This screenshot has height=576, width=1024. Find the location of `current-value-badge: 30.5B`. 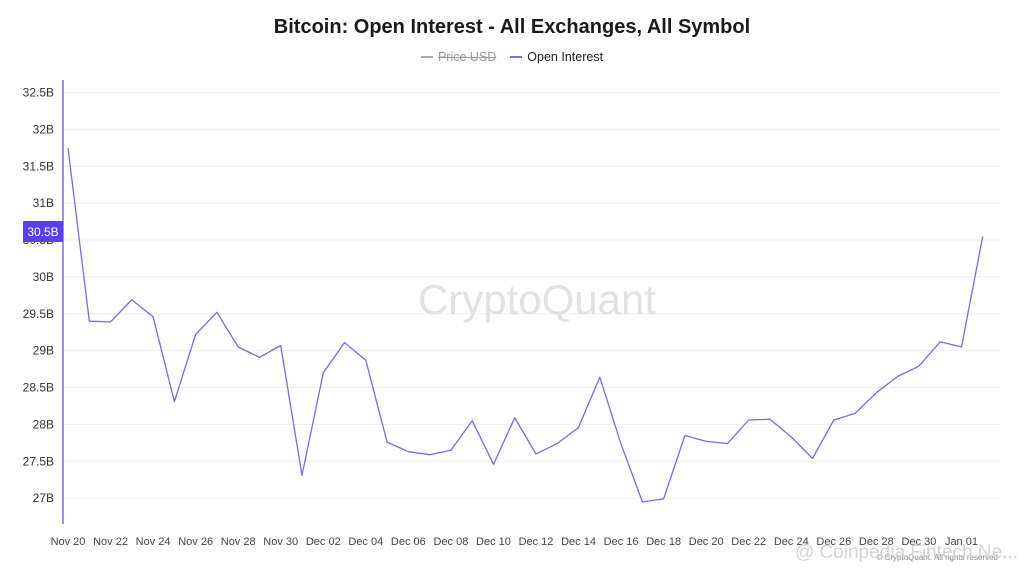

current-value-badge: 30.5B is located at coordinates (43, 231).